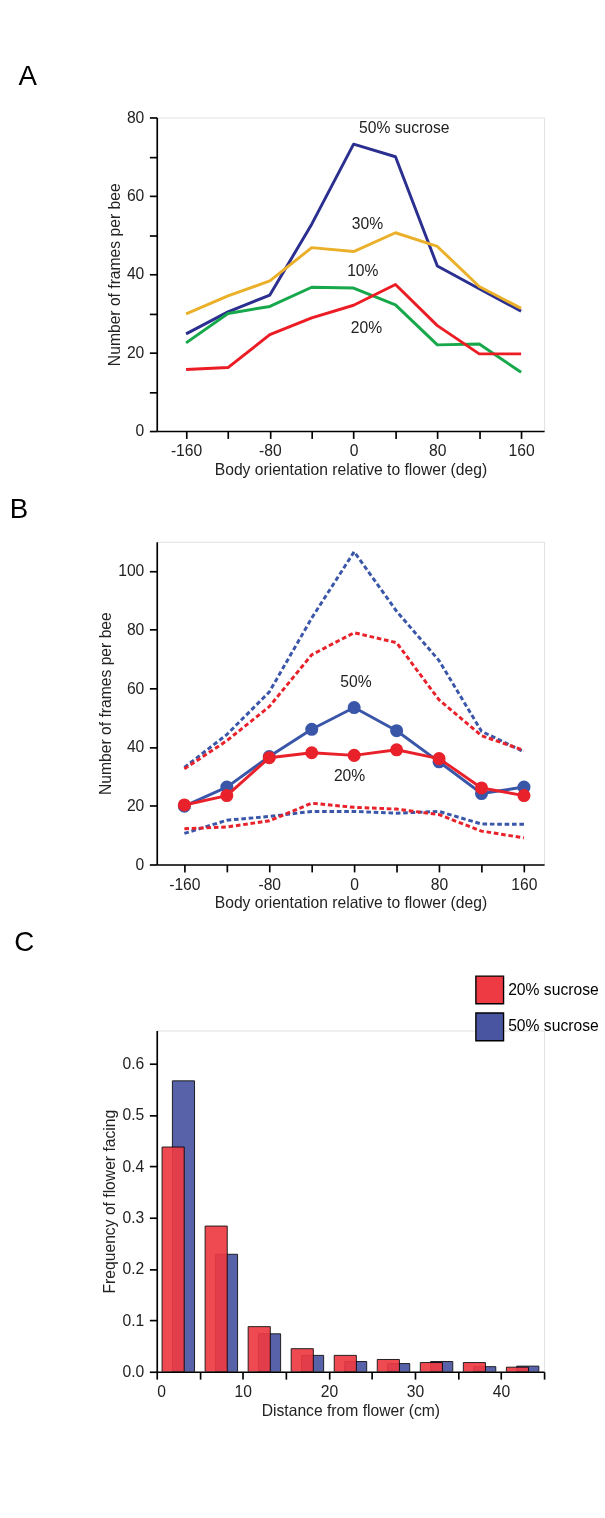 This screenshot has width=605, height=1518. Describe the element at coordinates (133, 1063) in the screenshot. I see `y-tick-label: 0.6` at that location.